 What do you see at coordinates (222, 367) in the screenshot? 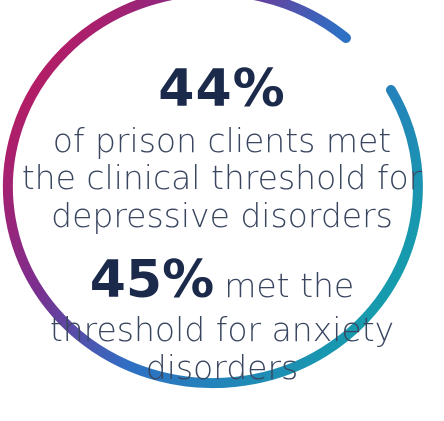
I see `stat-two-line-2: disorders` at bounding box center [222, 367].